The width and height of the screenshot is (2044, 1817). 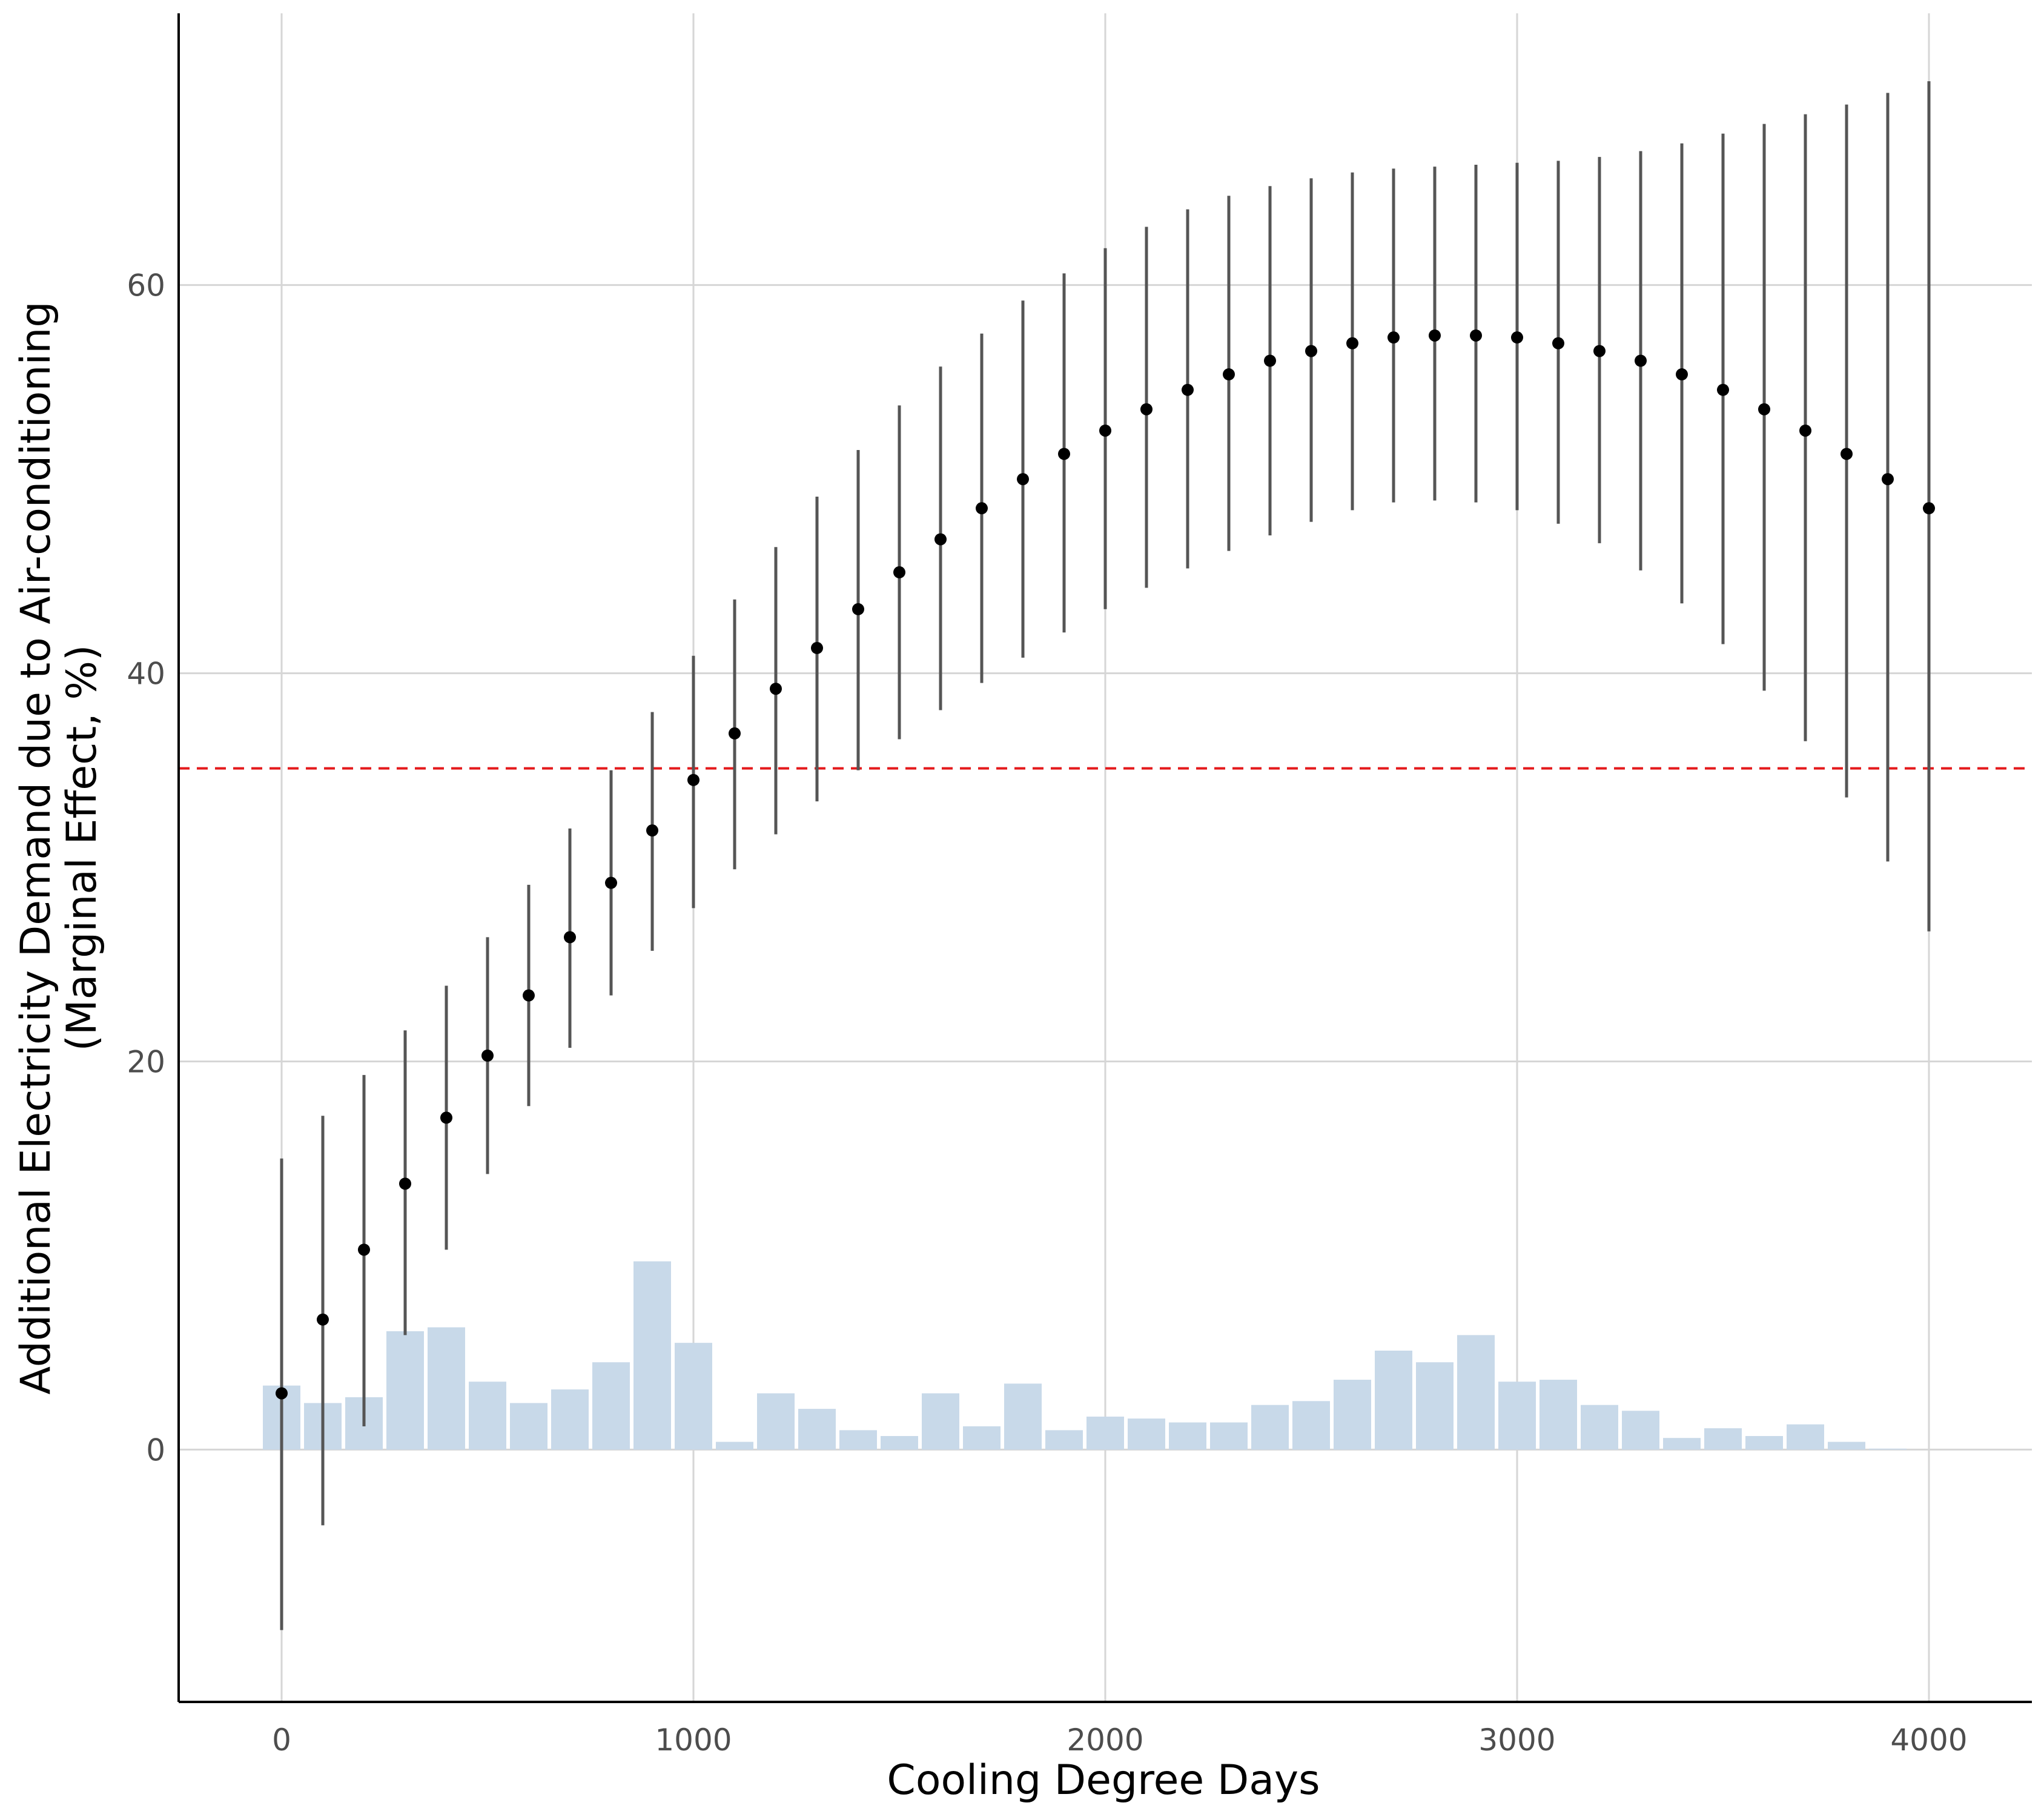 I want to click on x-tick-labels: 0 1000 2000 3000 4000, so click(x=1120, y=1741).